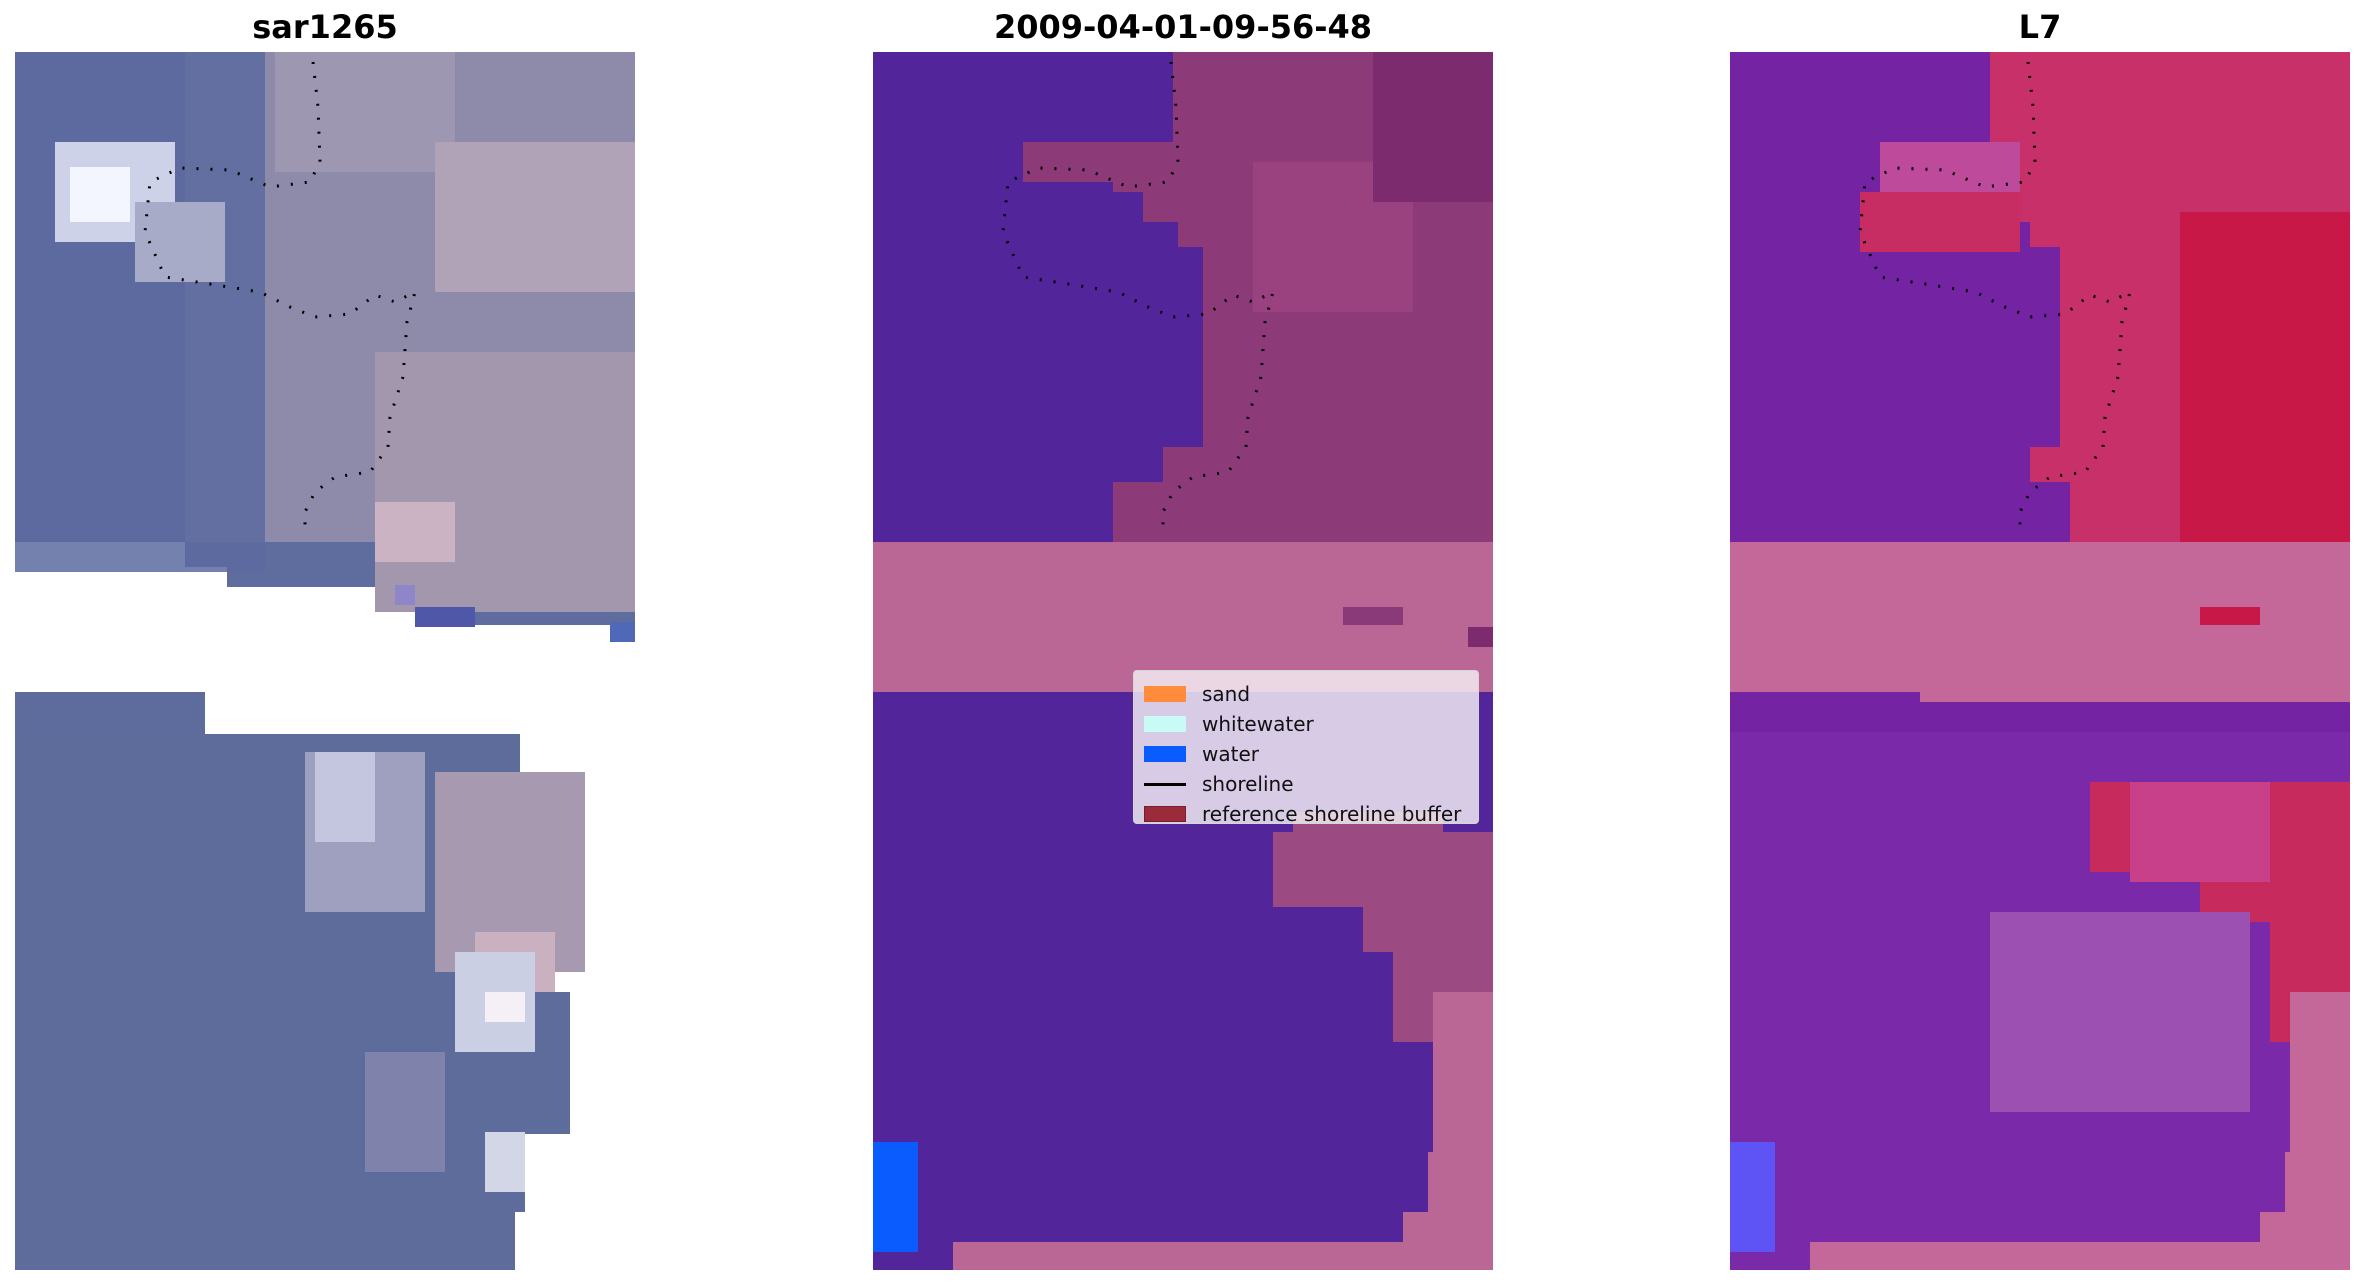  What do you see at coordinates (1165, 814) in the screenshot?
I see `reference-buffer-swatch` at bounding box center [1165, 814].